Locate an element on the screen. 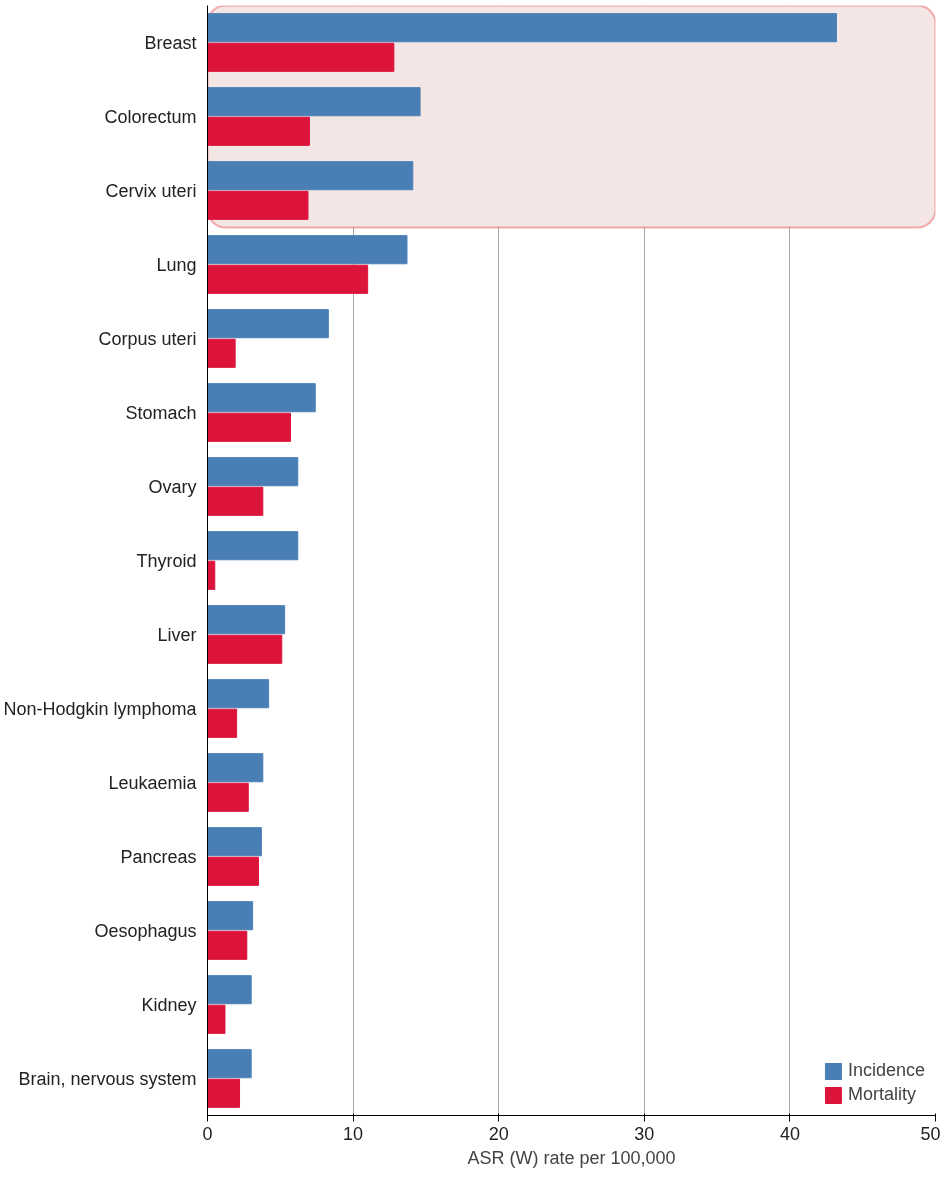 This screenshot has height=1181, width=947. y-tick-label: Kidney is located at coordinates (169, 1004).